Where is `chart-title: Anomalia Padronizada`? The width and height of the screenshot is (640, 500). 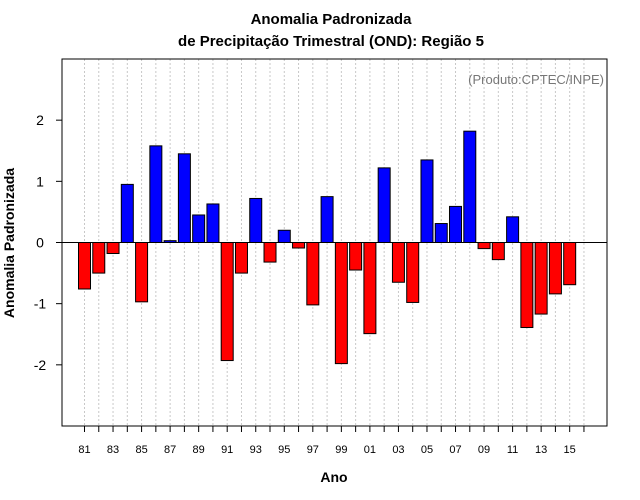
chart-title: Anomalia Padronizada is located at coordinates (332, 19).